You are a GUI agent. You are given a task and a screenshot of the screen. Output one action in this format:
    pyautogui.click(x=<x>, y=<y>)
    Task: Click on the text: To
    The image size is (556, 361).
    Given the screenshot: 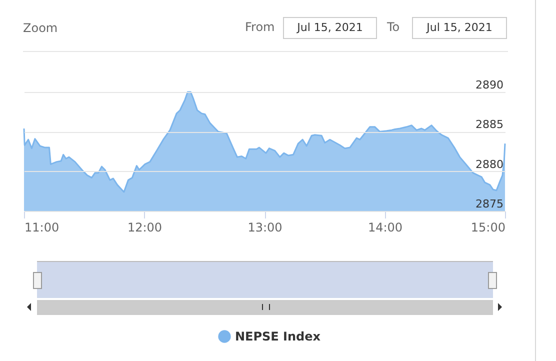 What is the action you would take?
    pyautogui.click(x=393, y=27)
    